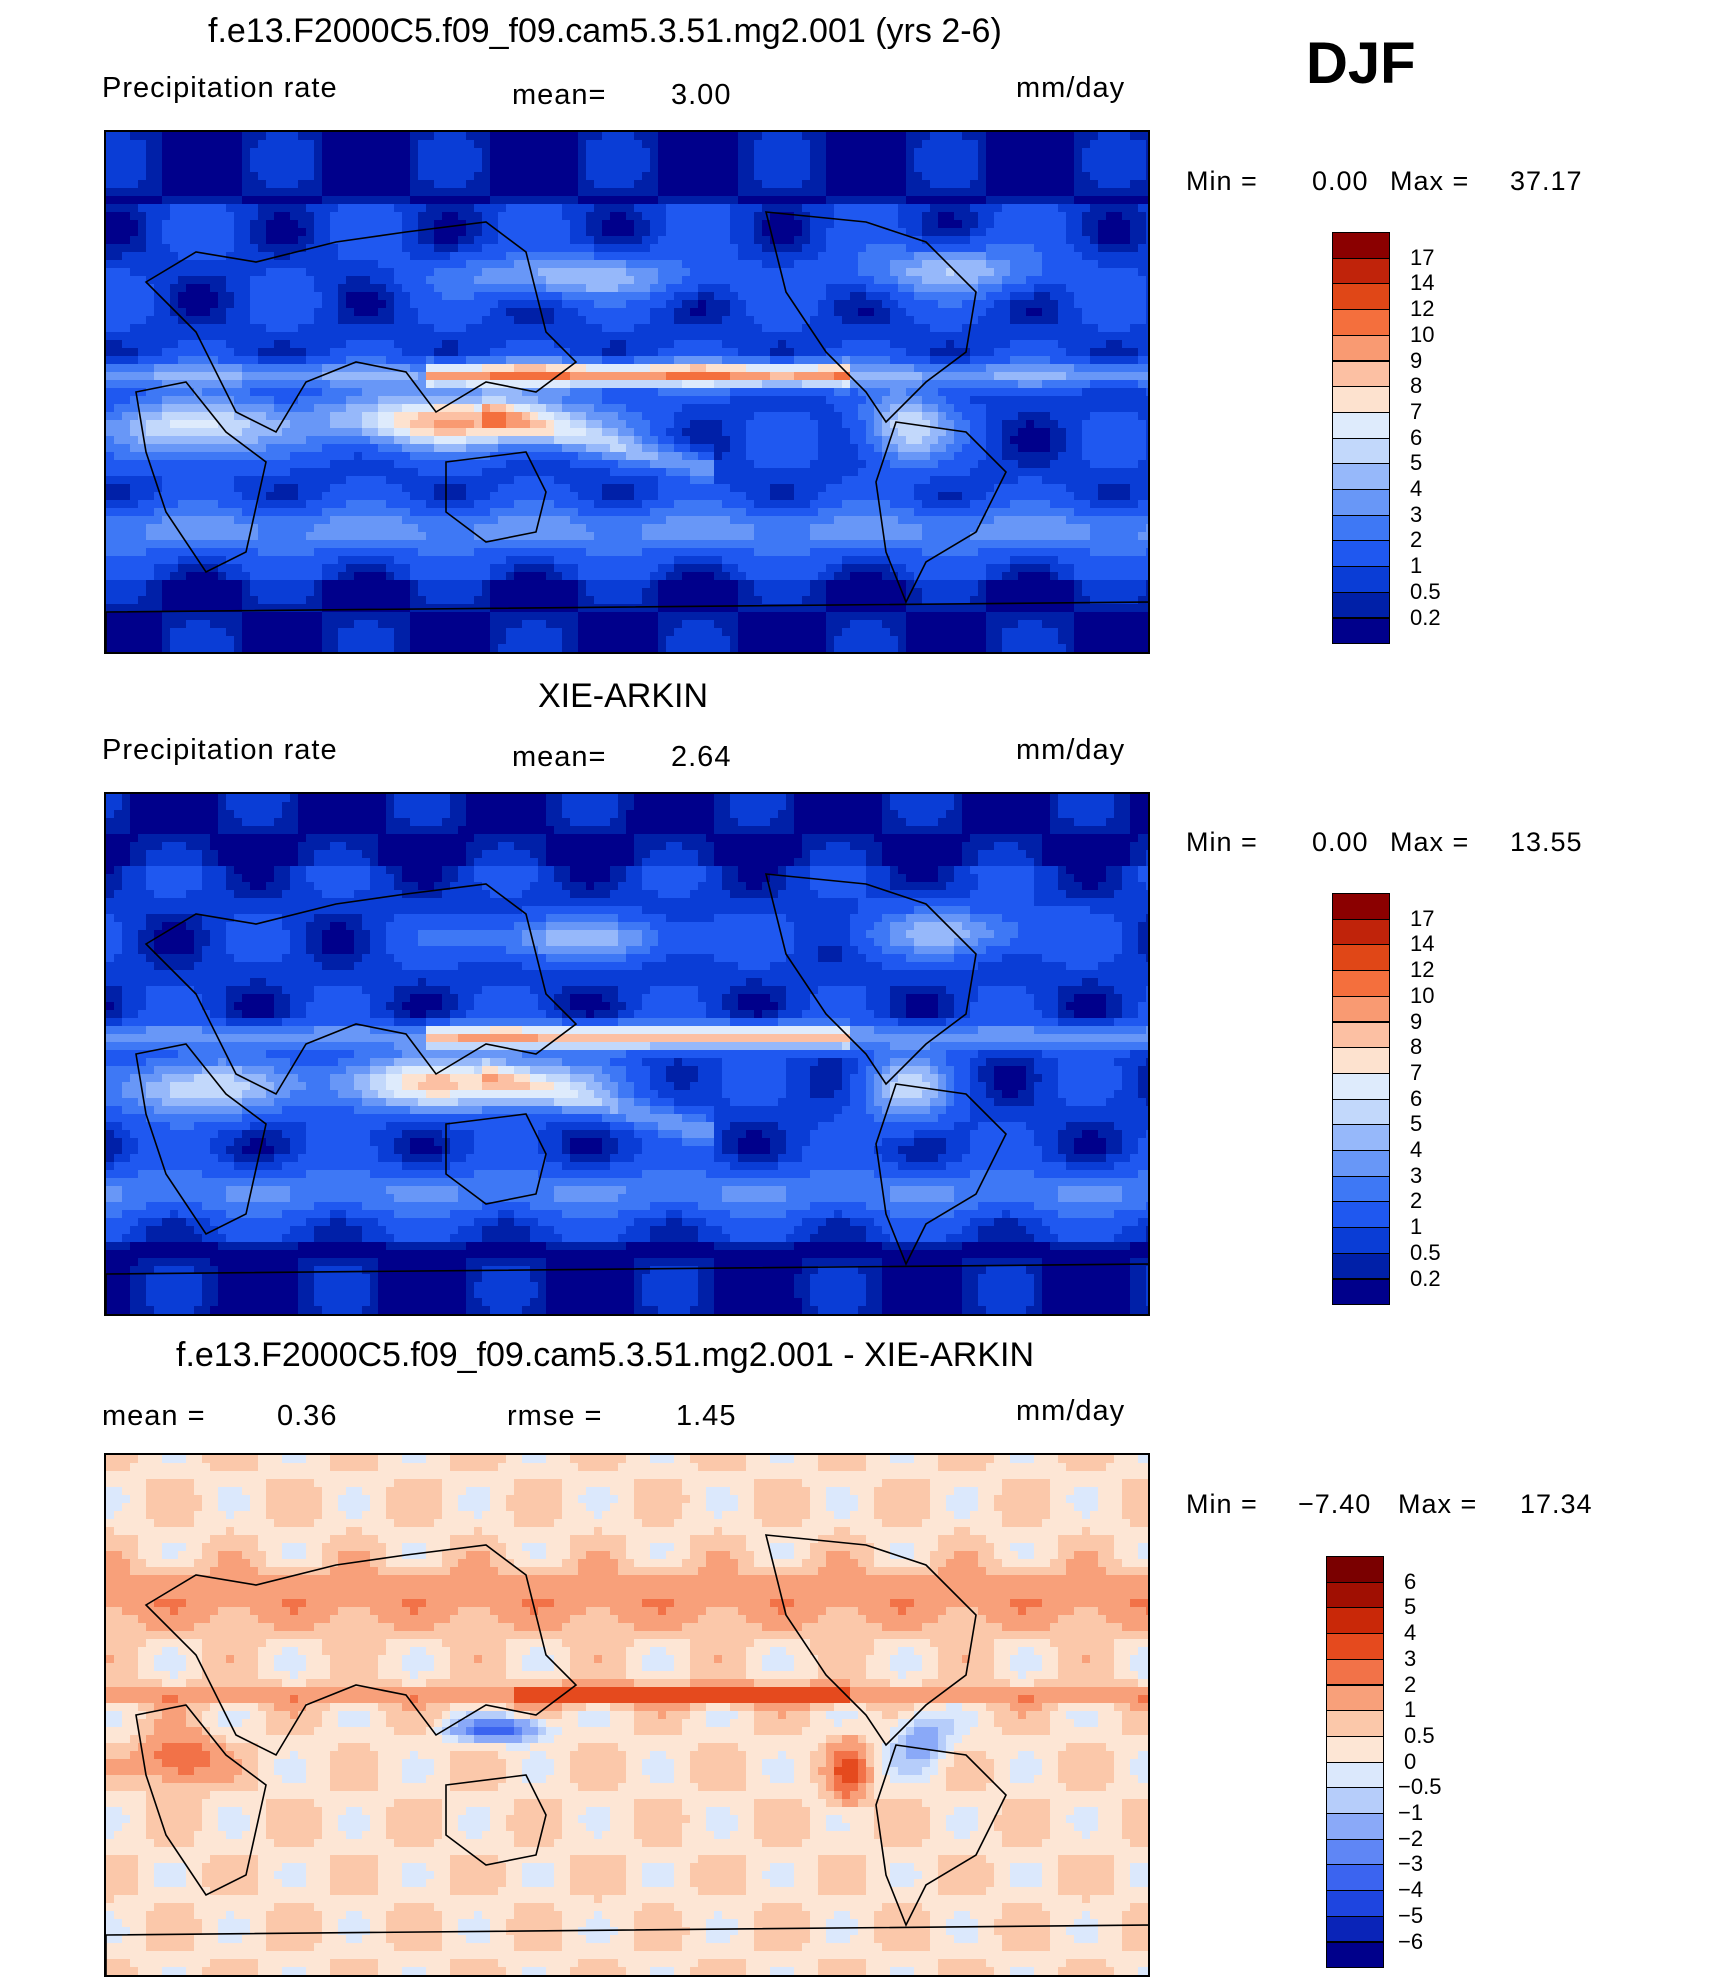 This screenshot has width=1710, height=1979. I want to click on season-label: DJF, so click(1361, 63).